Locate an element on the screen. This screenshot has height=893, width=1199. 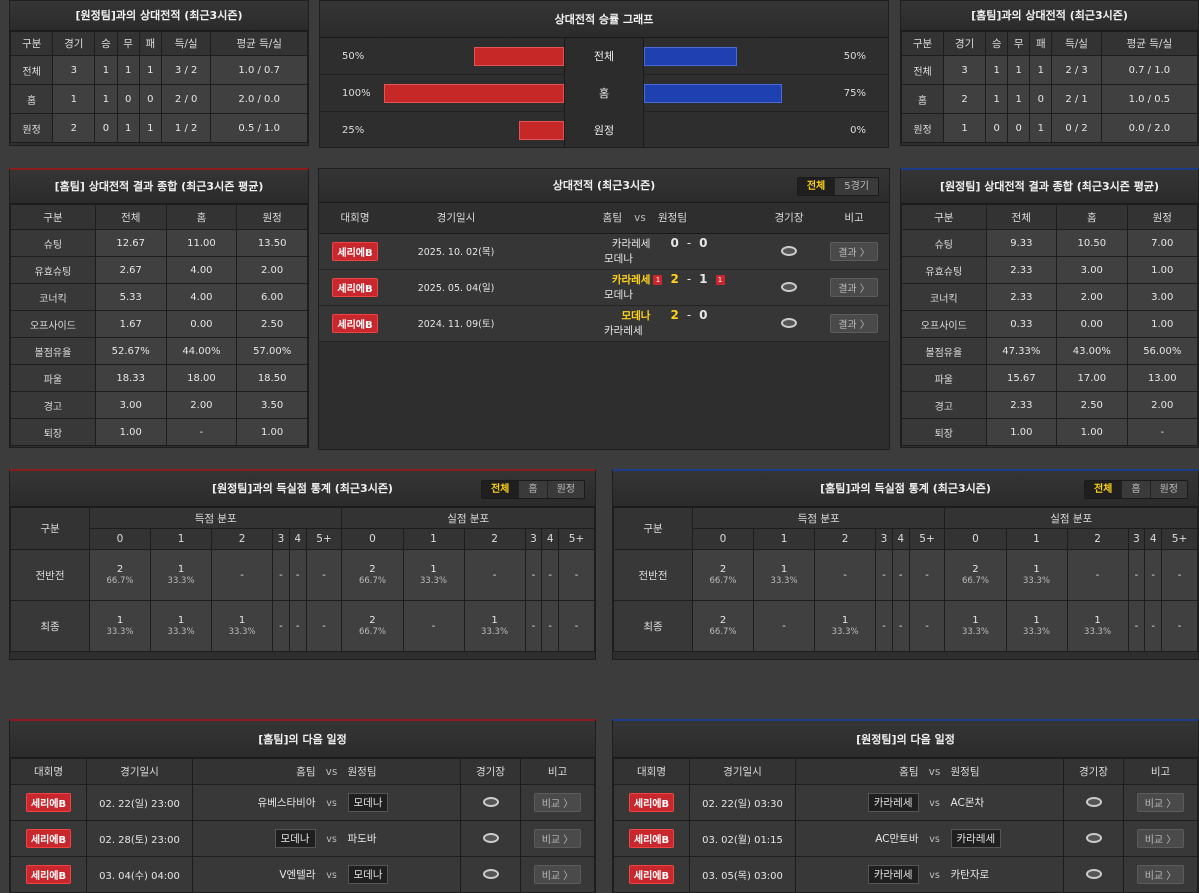
table-row: 코너킥 2.33 2.00 3.00 is located at coordinates (1049, 297).